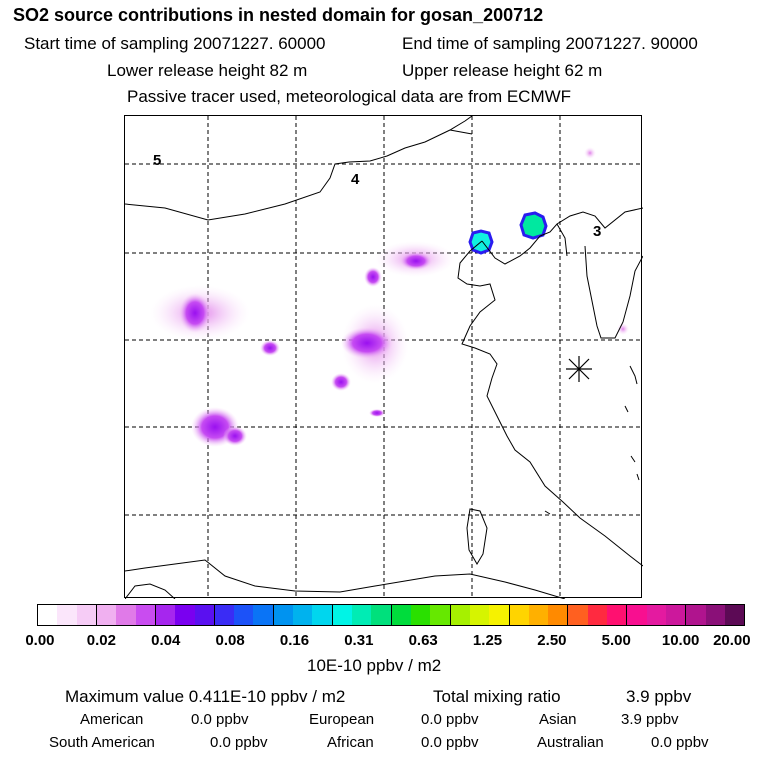 The height and width of the screenshot is (768, 768). Describe the element at coordinates (533, 225) in the screenshot. I see `hotspot-tangshan` at that location.